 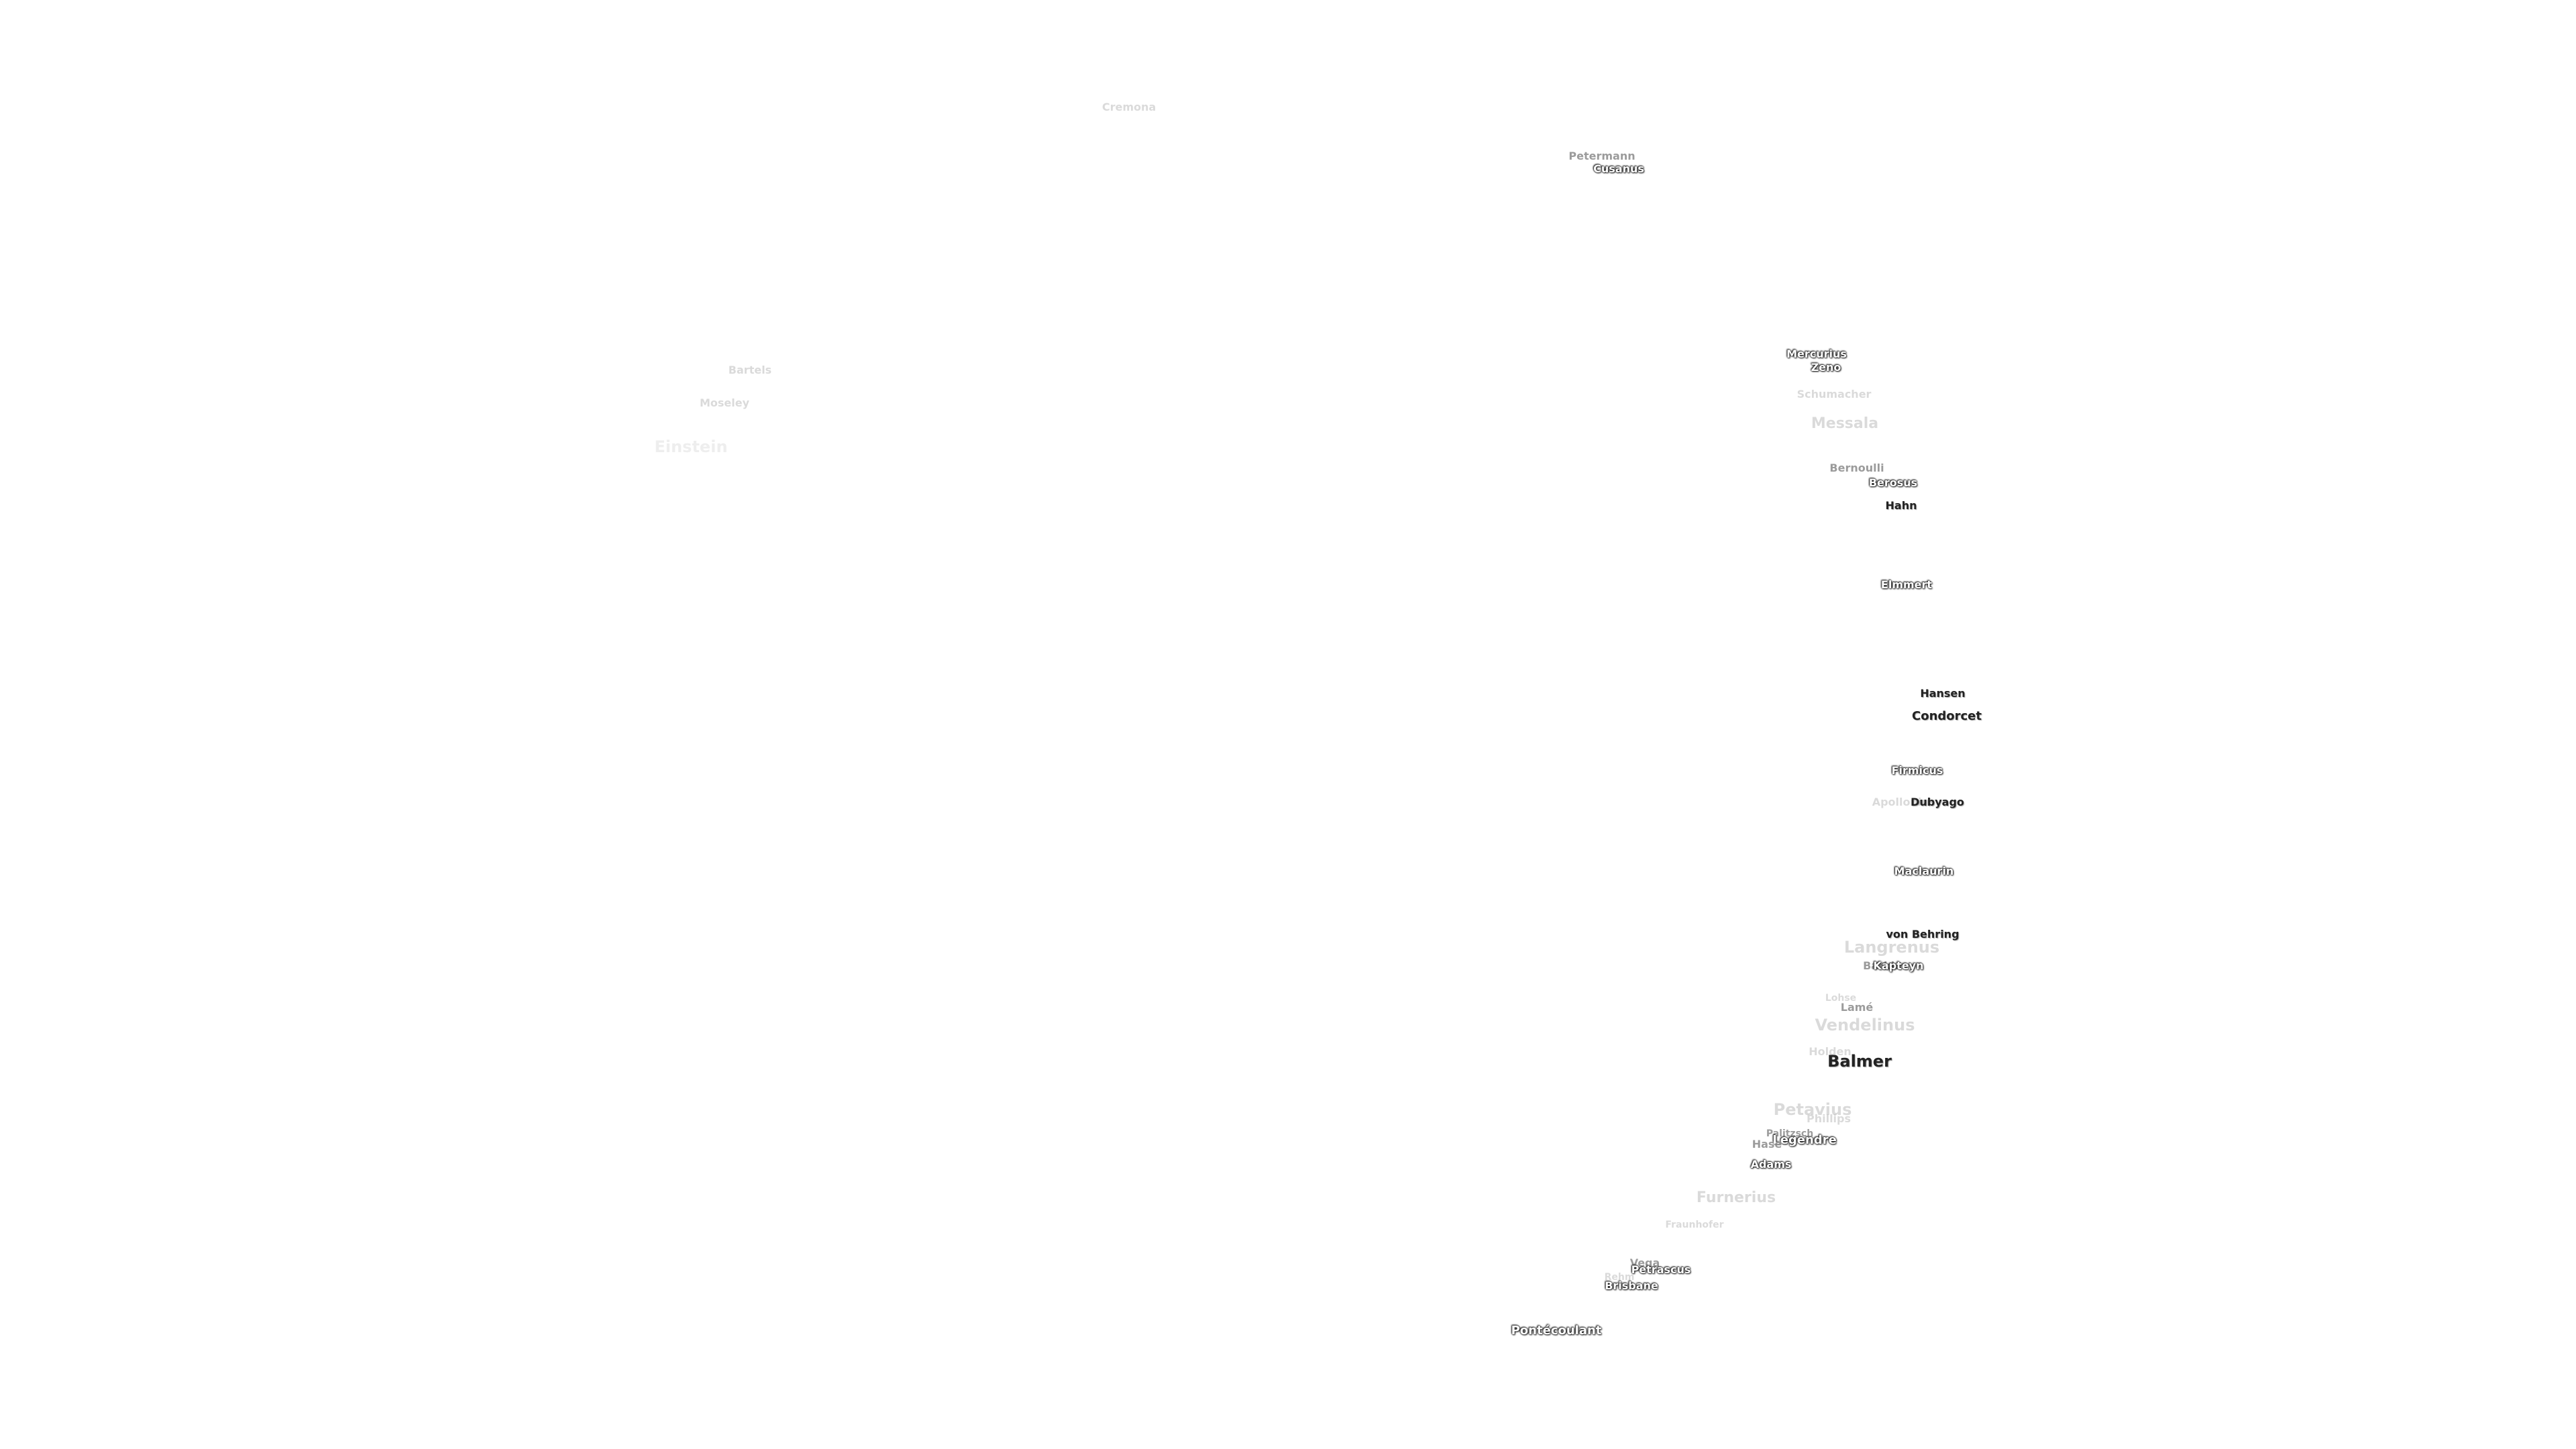 What do you see at coordinates (1694, 1225) in the screenshot?
I see `crater-label-fraunhofer: Fraunhofer` at bounding box center [1694, 1225].